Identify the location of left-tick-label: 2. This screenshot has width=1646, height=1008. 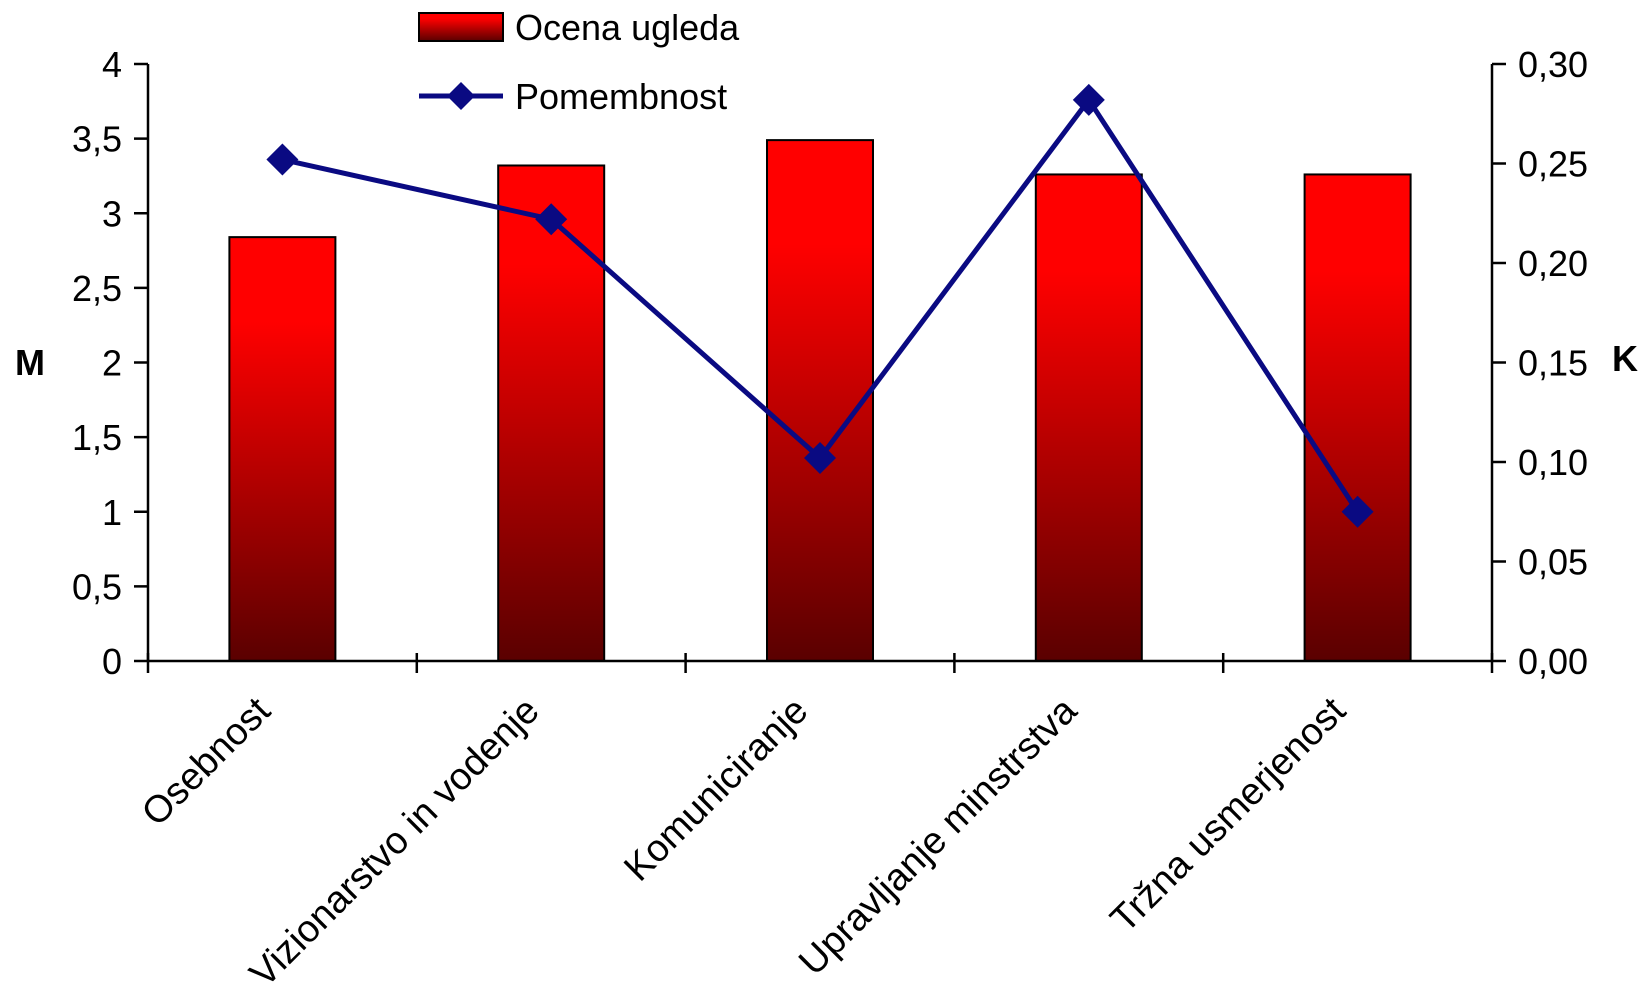
(112, 363).